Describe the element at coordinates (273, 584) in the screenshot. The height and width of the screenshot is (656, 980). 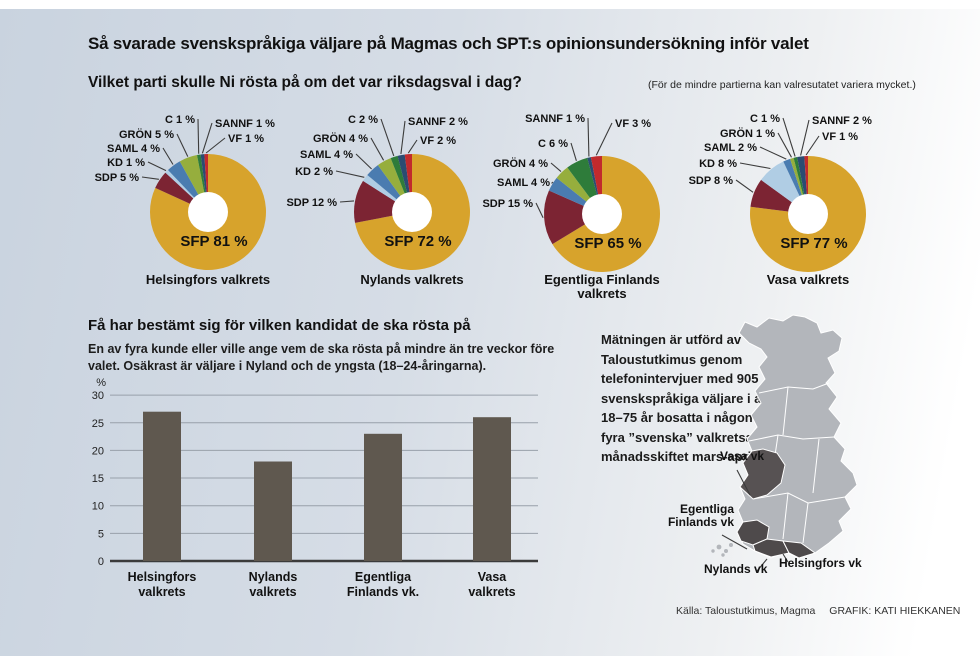
I see `bar-category-label: Nylands valkrets` at that location.